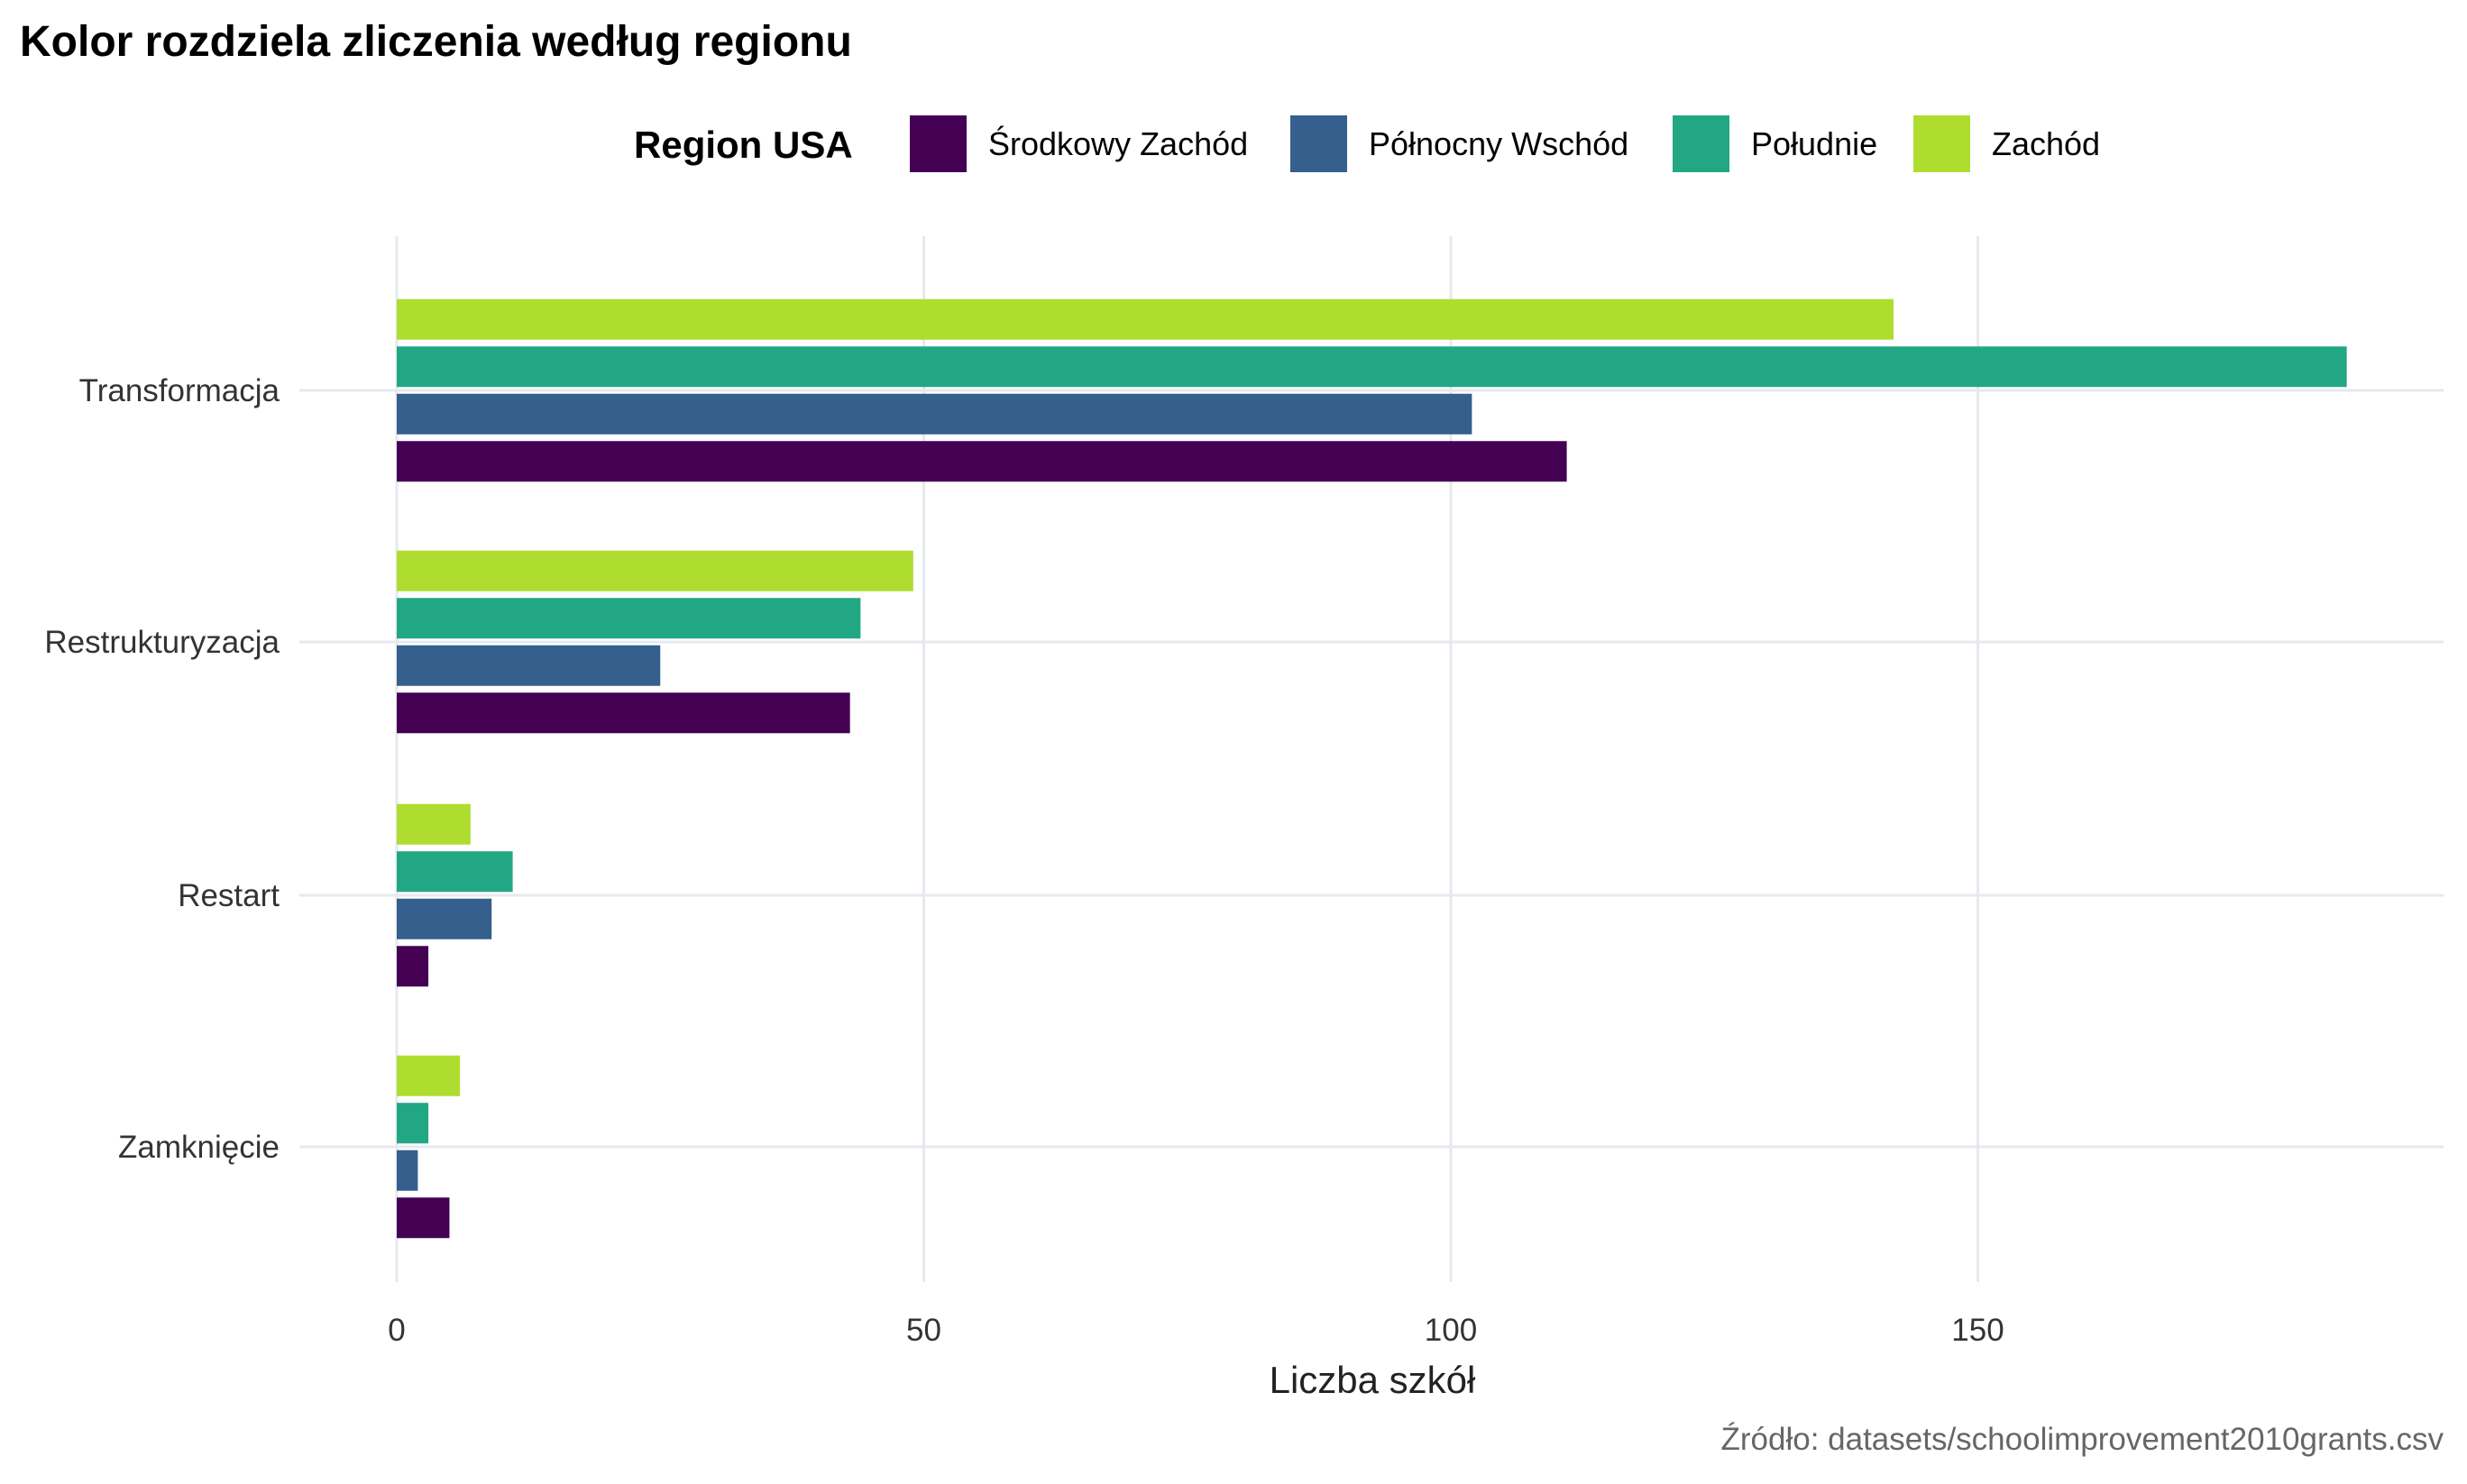 The image size is (2467, 1484). What do you see at coordinates (743, 145) in the screenshot?
I see `legend-title: Region USA` at bounding box center [743, 145].